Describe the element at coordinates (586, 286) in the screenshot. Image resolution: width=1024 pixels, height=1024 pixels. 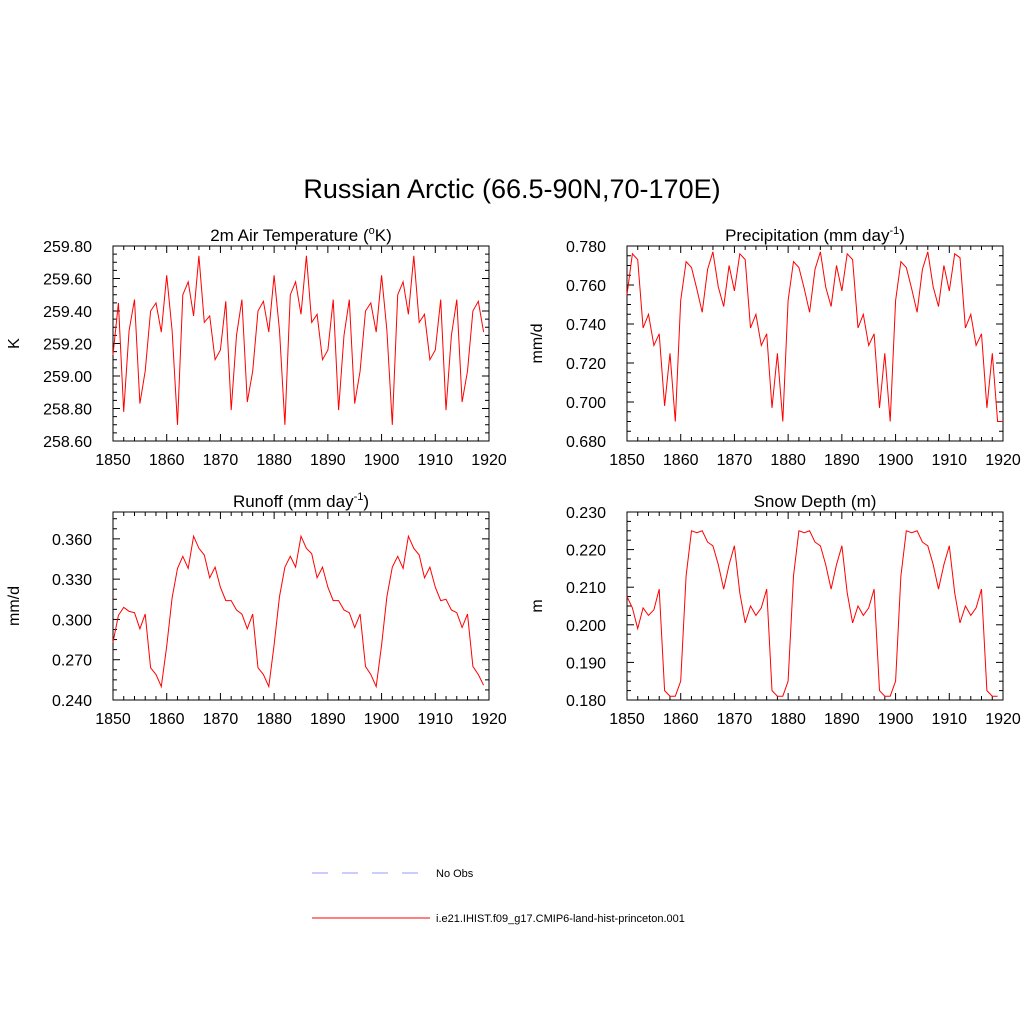
I see `y-tick-label: 0.760` at that location.